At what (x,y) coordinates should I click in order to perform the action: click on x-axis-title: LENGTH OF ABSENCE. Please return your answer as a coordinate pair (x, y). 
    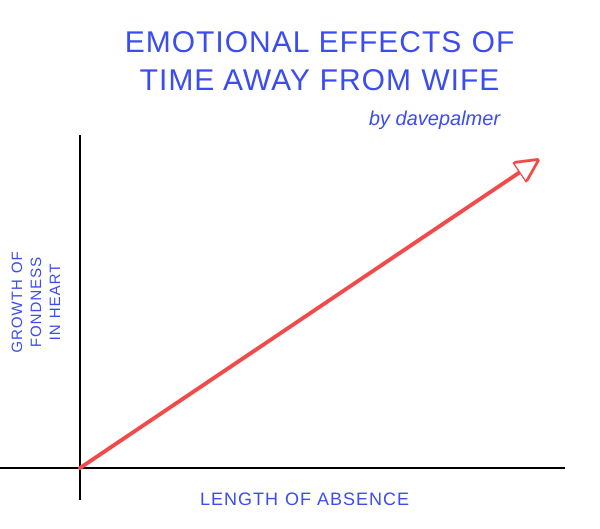
    Looking at the image, I should click on (305, 499).